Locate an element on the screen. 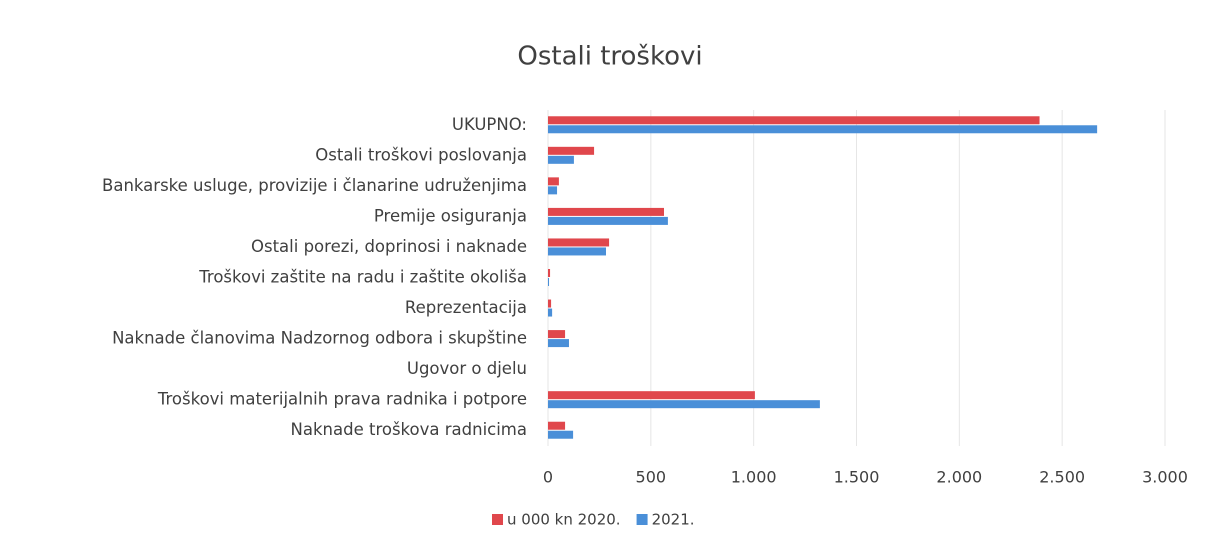 This screenshot has height=558, width=1218. chart-title: Ostali troškovi is located at coordinates (609, 57).